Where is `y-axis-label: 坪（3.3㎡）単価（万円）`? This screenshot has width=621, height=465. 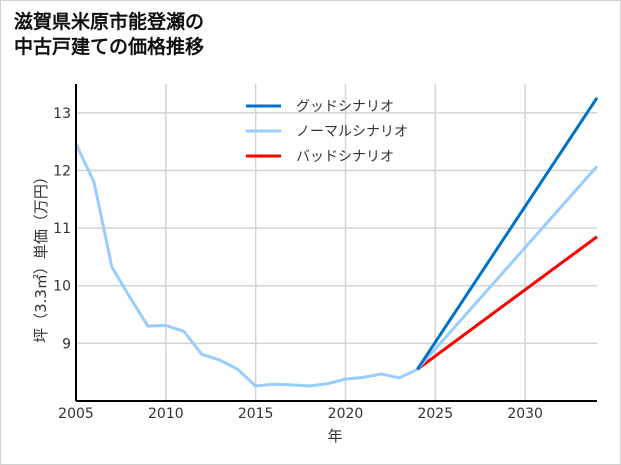
y-axis-label: 坪（3.3㎡）単価（万円） is located at coordinates (41, 256).